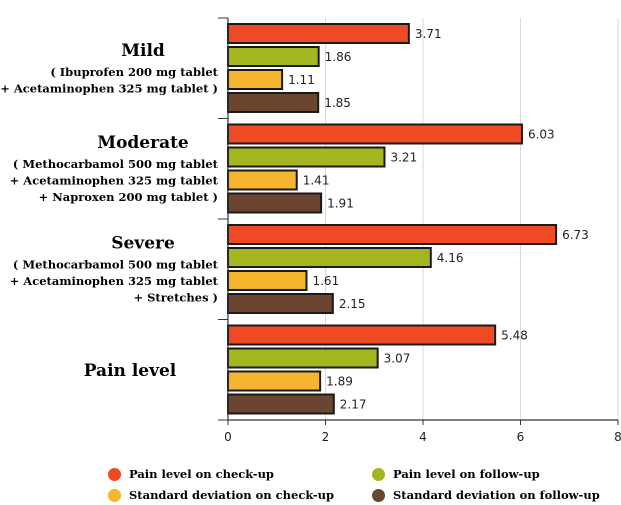 The width and height of the screenshot is (621, 505). What do you see at coordinates (326, 437) in the screenshot?
I see `x-tick-label: 2` at bounding box center [326, 437].